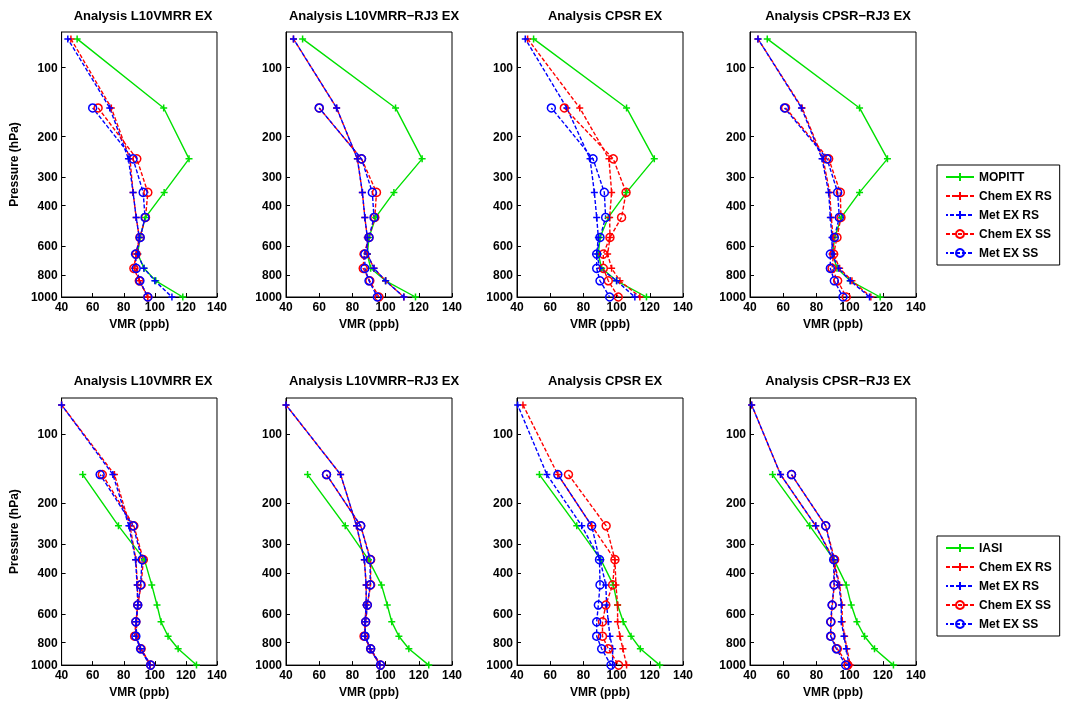 Image resolution: width=1082 pixels, height=703 pixels. Describe the element at coordinates (1015, 196) in the screenshot. I see `legend-label: Chem EX RS` at that location.